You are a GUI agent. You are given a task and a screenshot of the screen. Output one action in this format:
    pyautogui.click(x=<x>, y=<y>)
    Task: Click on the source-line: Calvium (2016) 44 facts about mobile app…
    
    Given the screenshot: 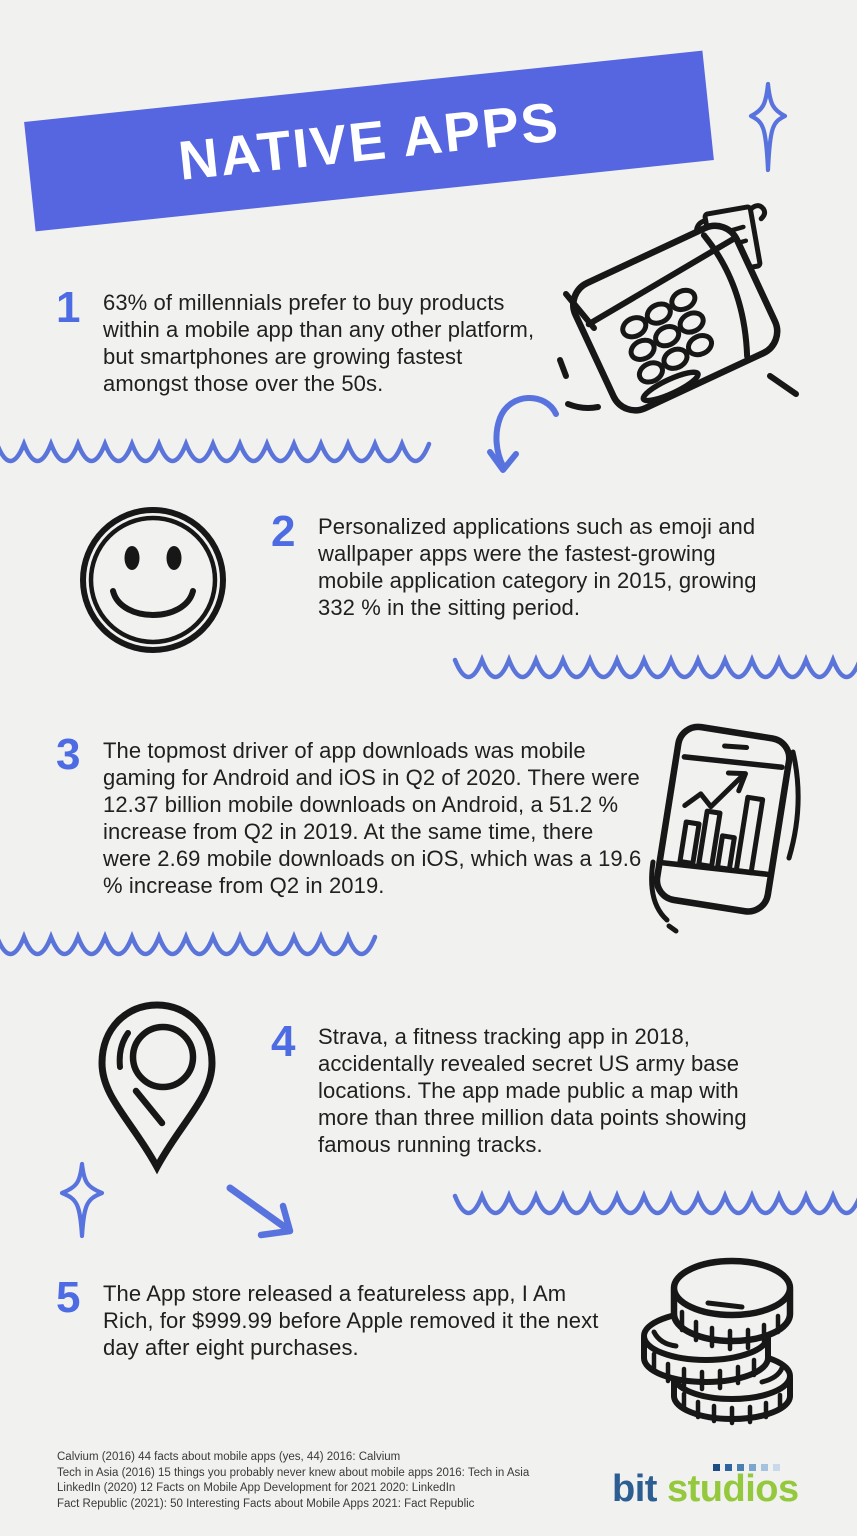 What is the action you would take?
    pyautogui.click(x=229, y=1457)
    